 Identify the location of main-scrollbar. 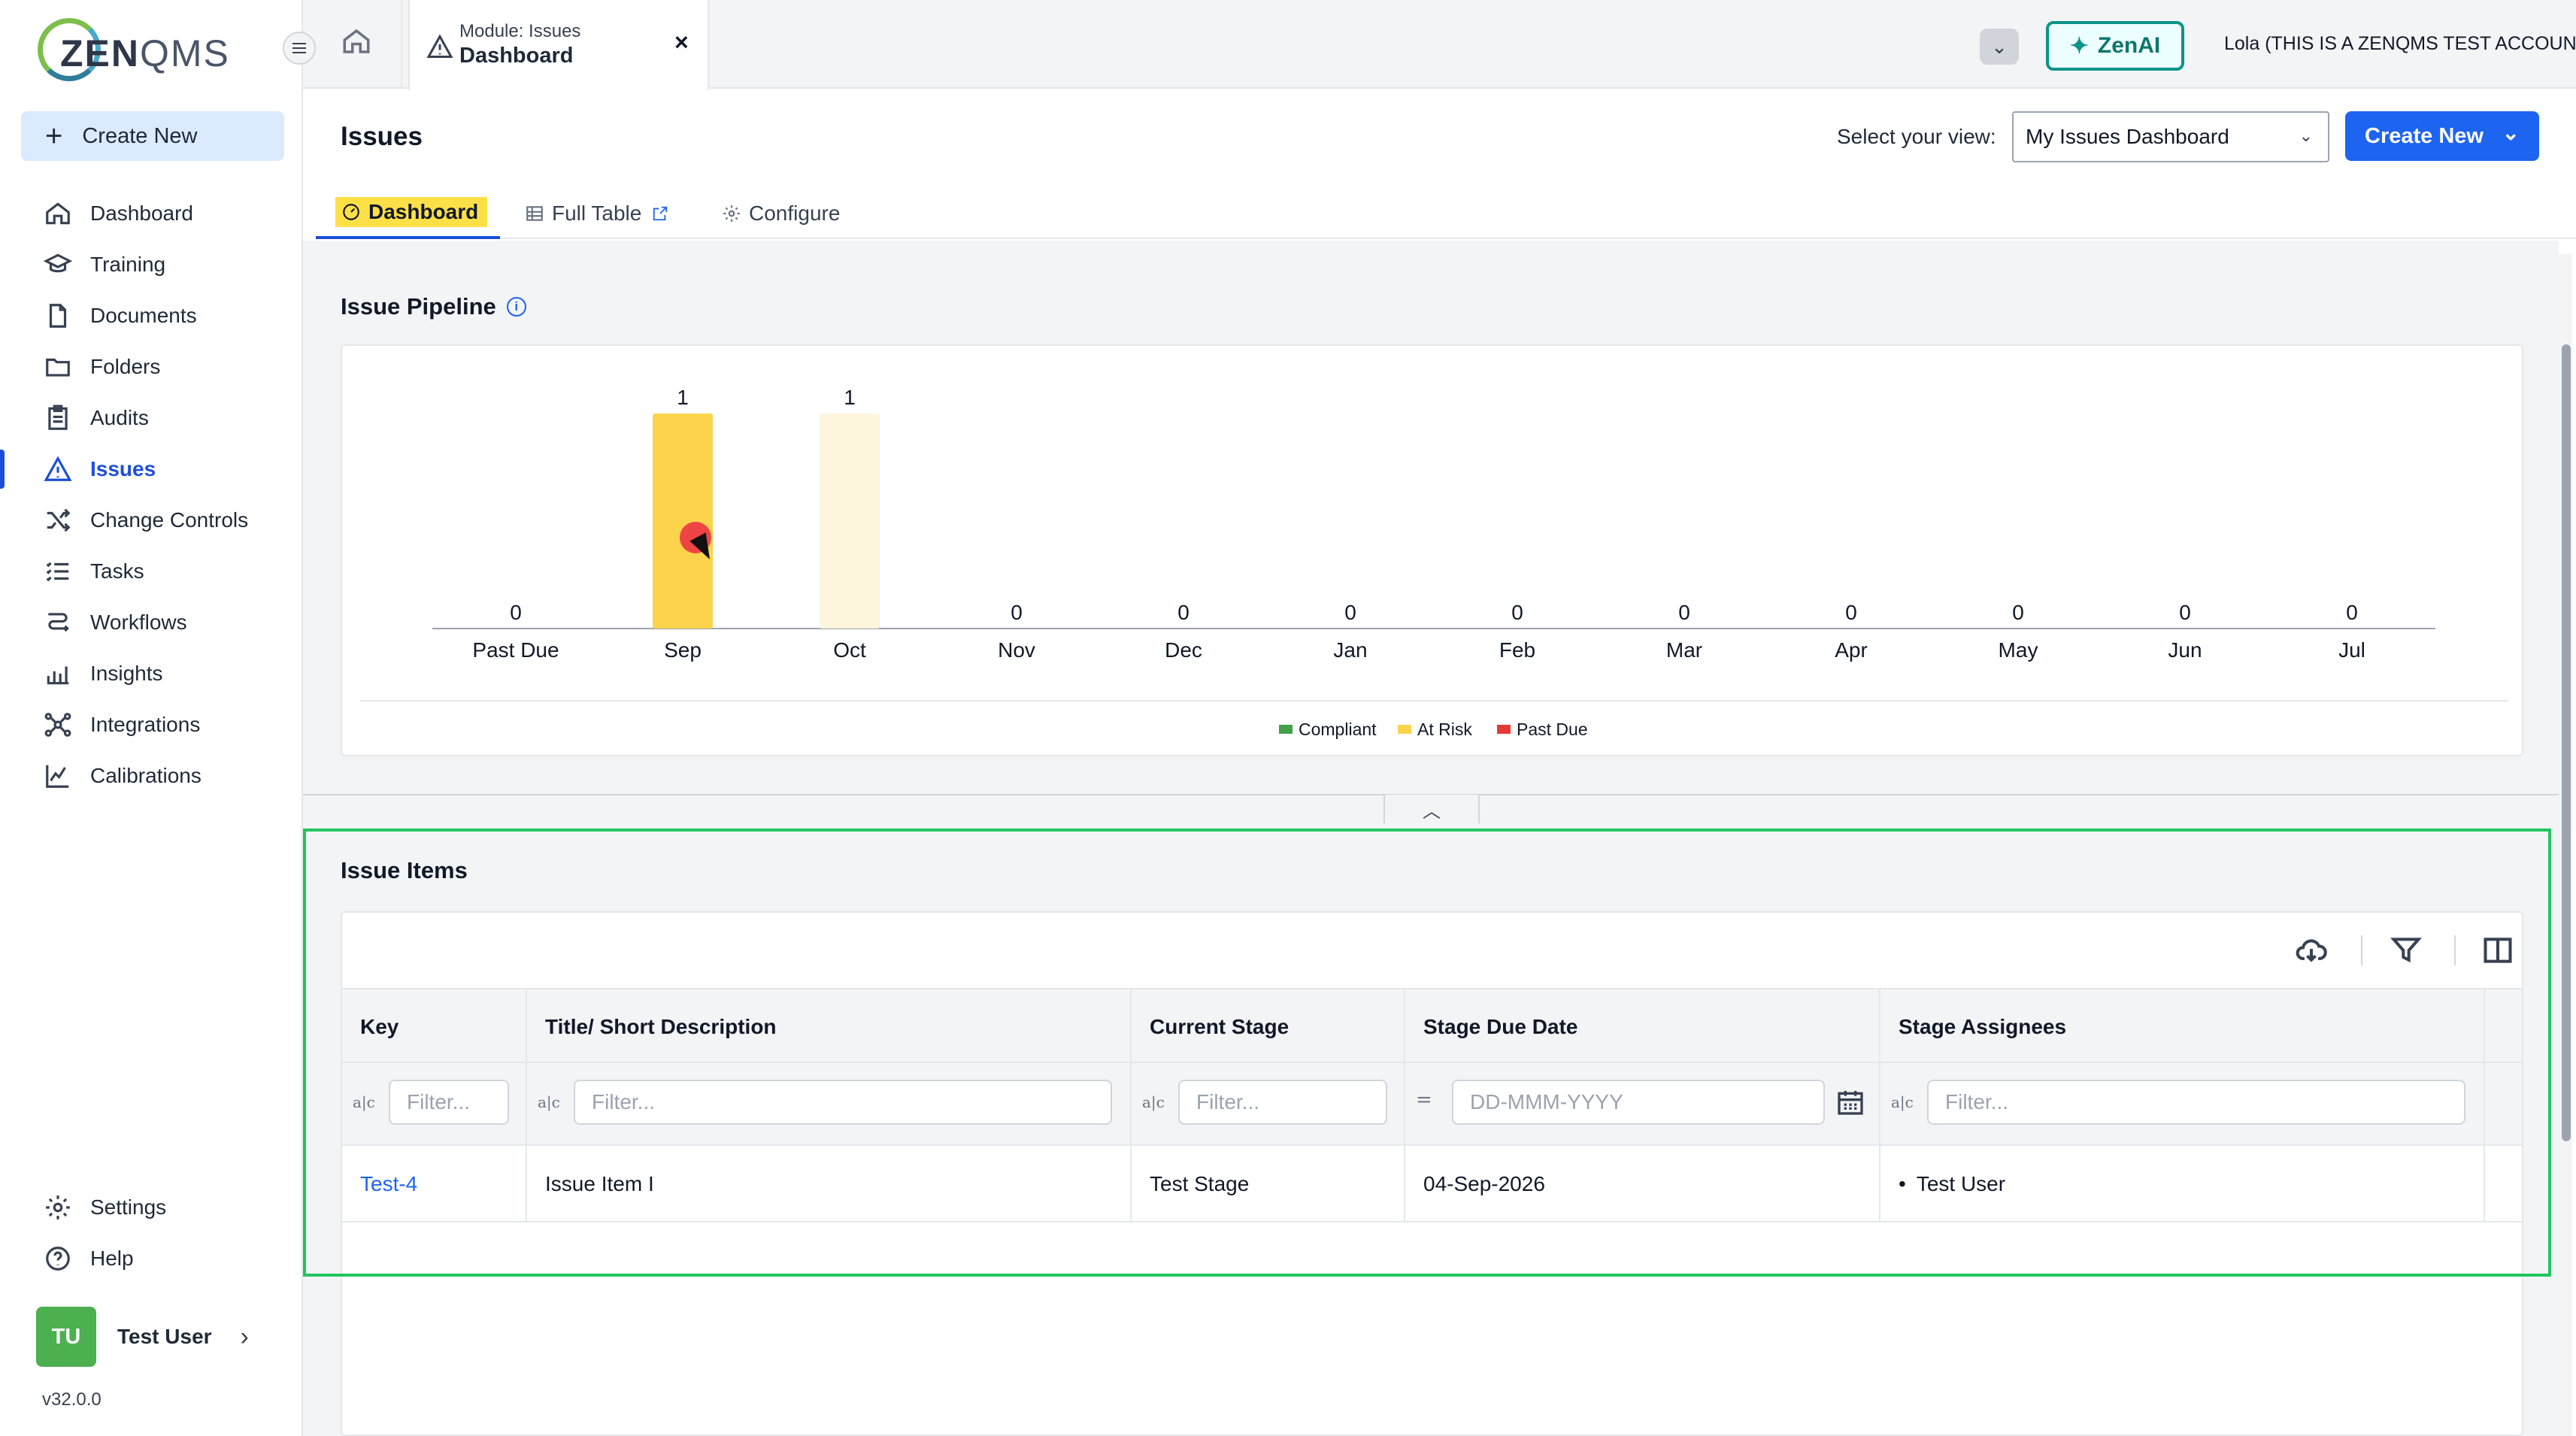
(2565, 845).